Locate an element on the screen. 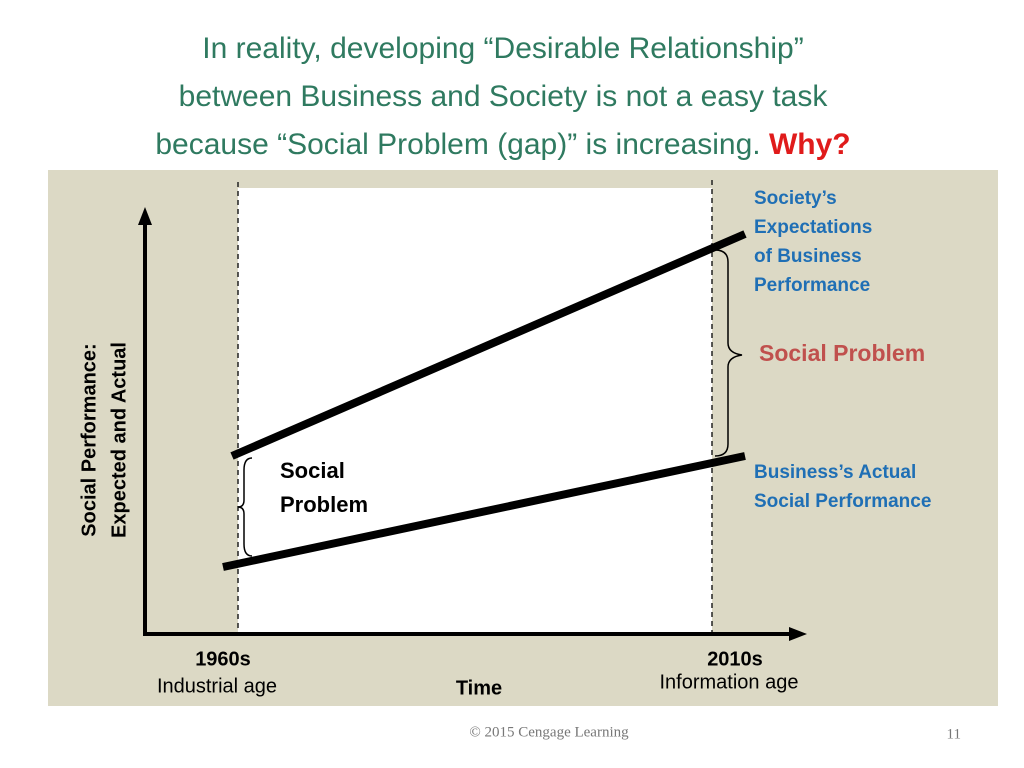  actual-line is located at coordinates (484, 511).